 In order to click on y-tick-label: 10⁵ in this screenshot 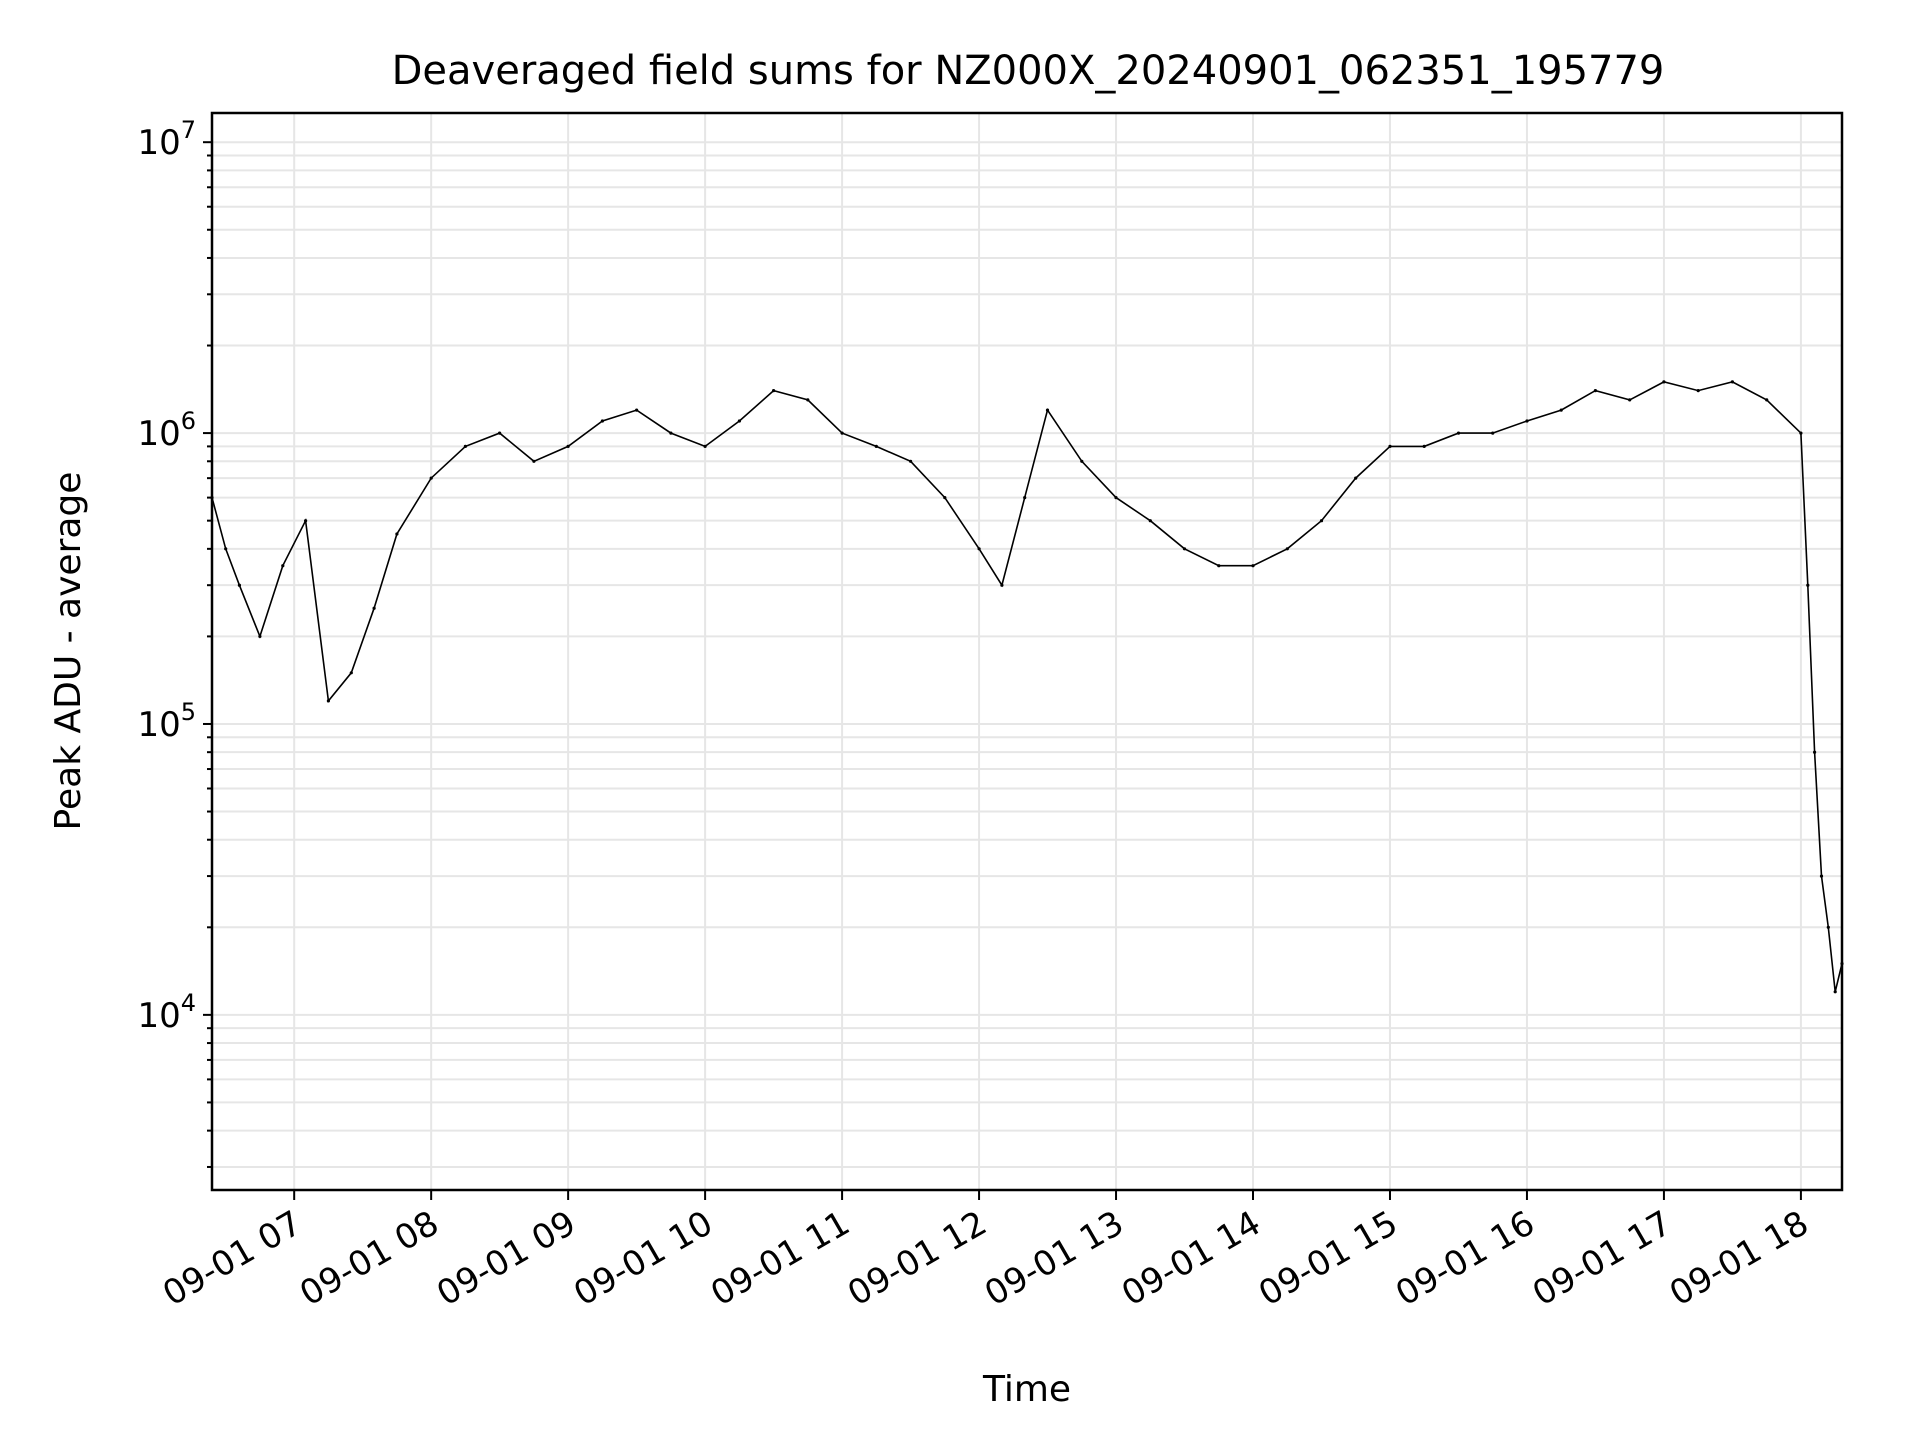, I will do `click(166, 721)`.